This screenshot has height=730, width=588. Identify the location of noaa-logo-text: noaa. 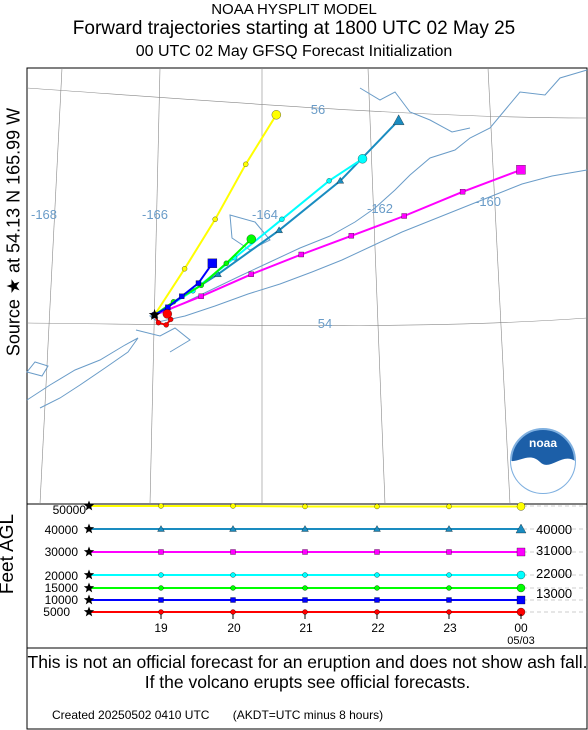
(543, 443).